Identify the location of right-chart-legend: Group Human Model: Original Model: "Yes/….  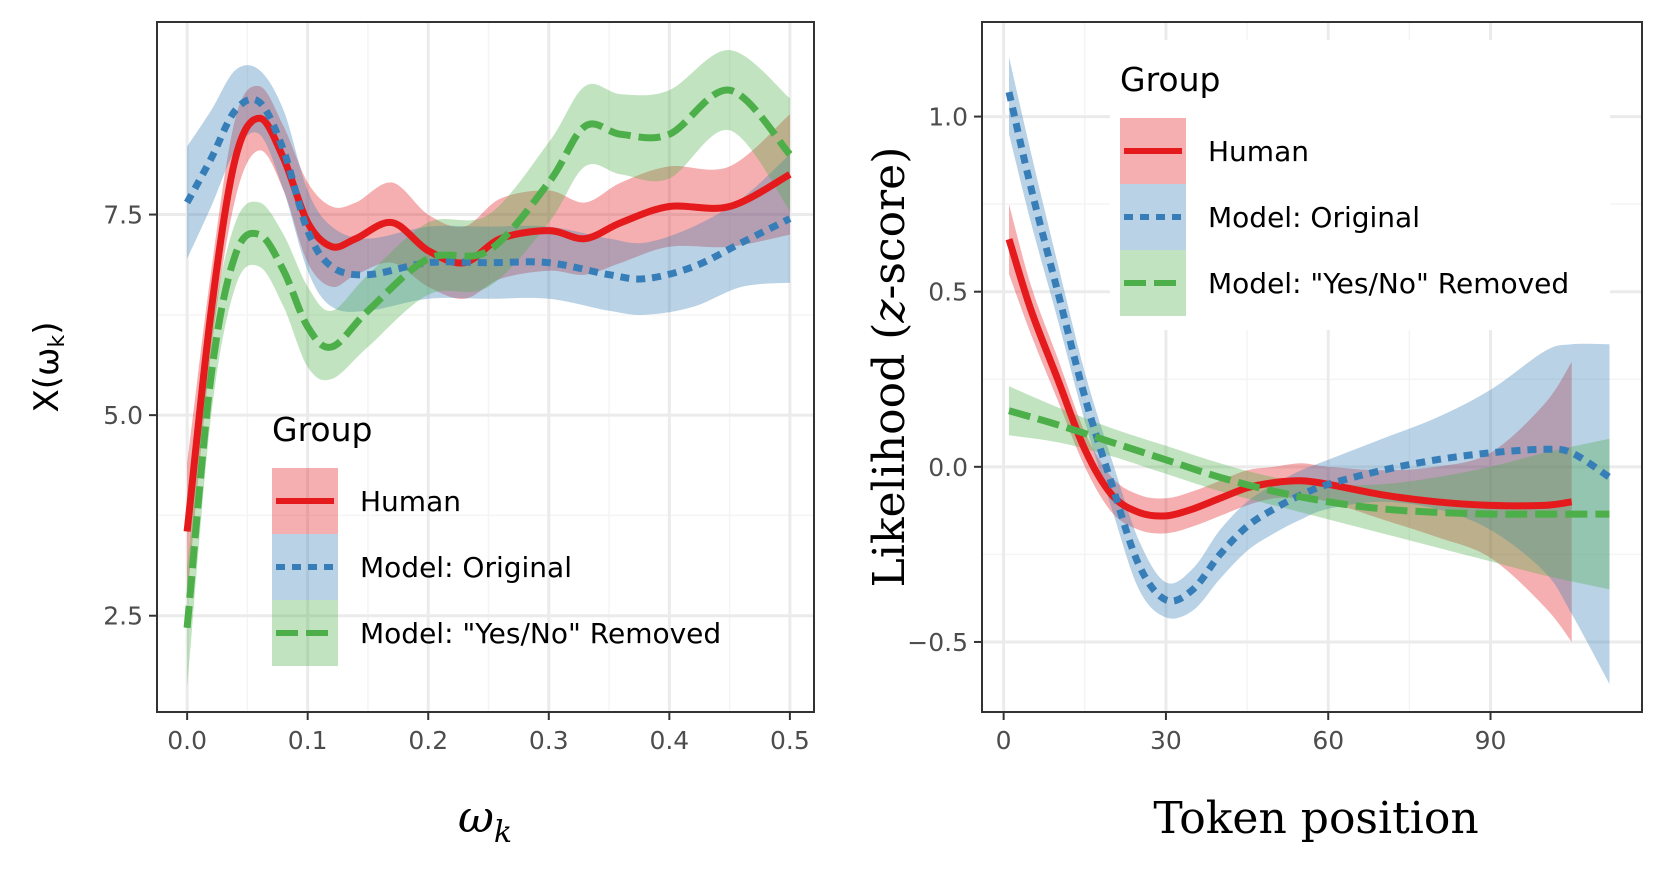
(1360, 185).